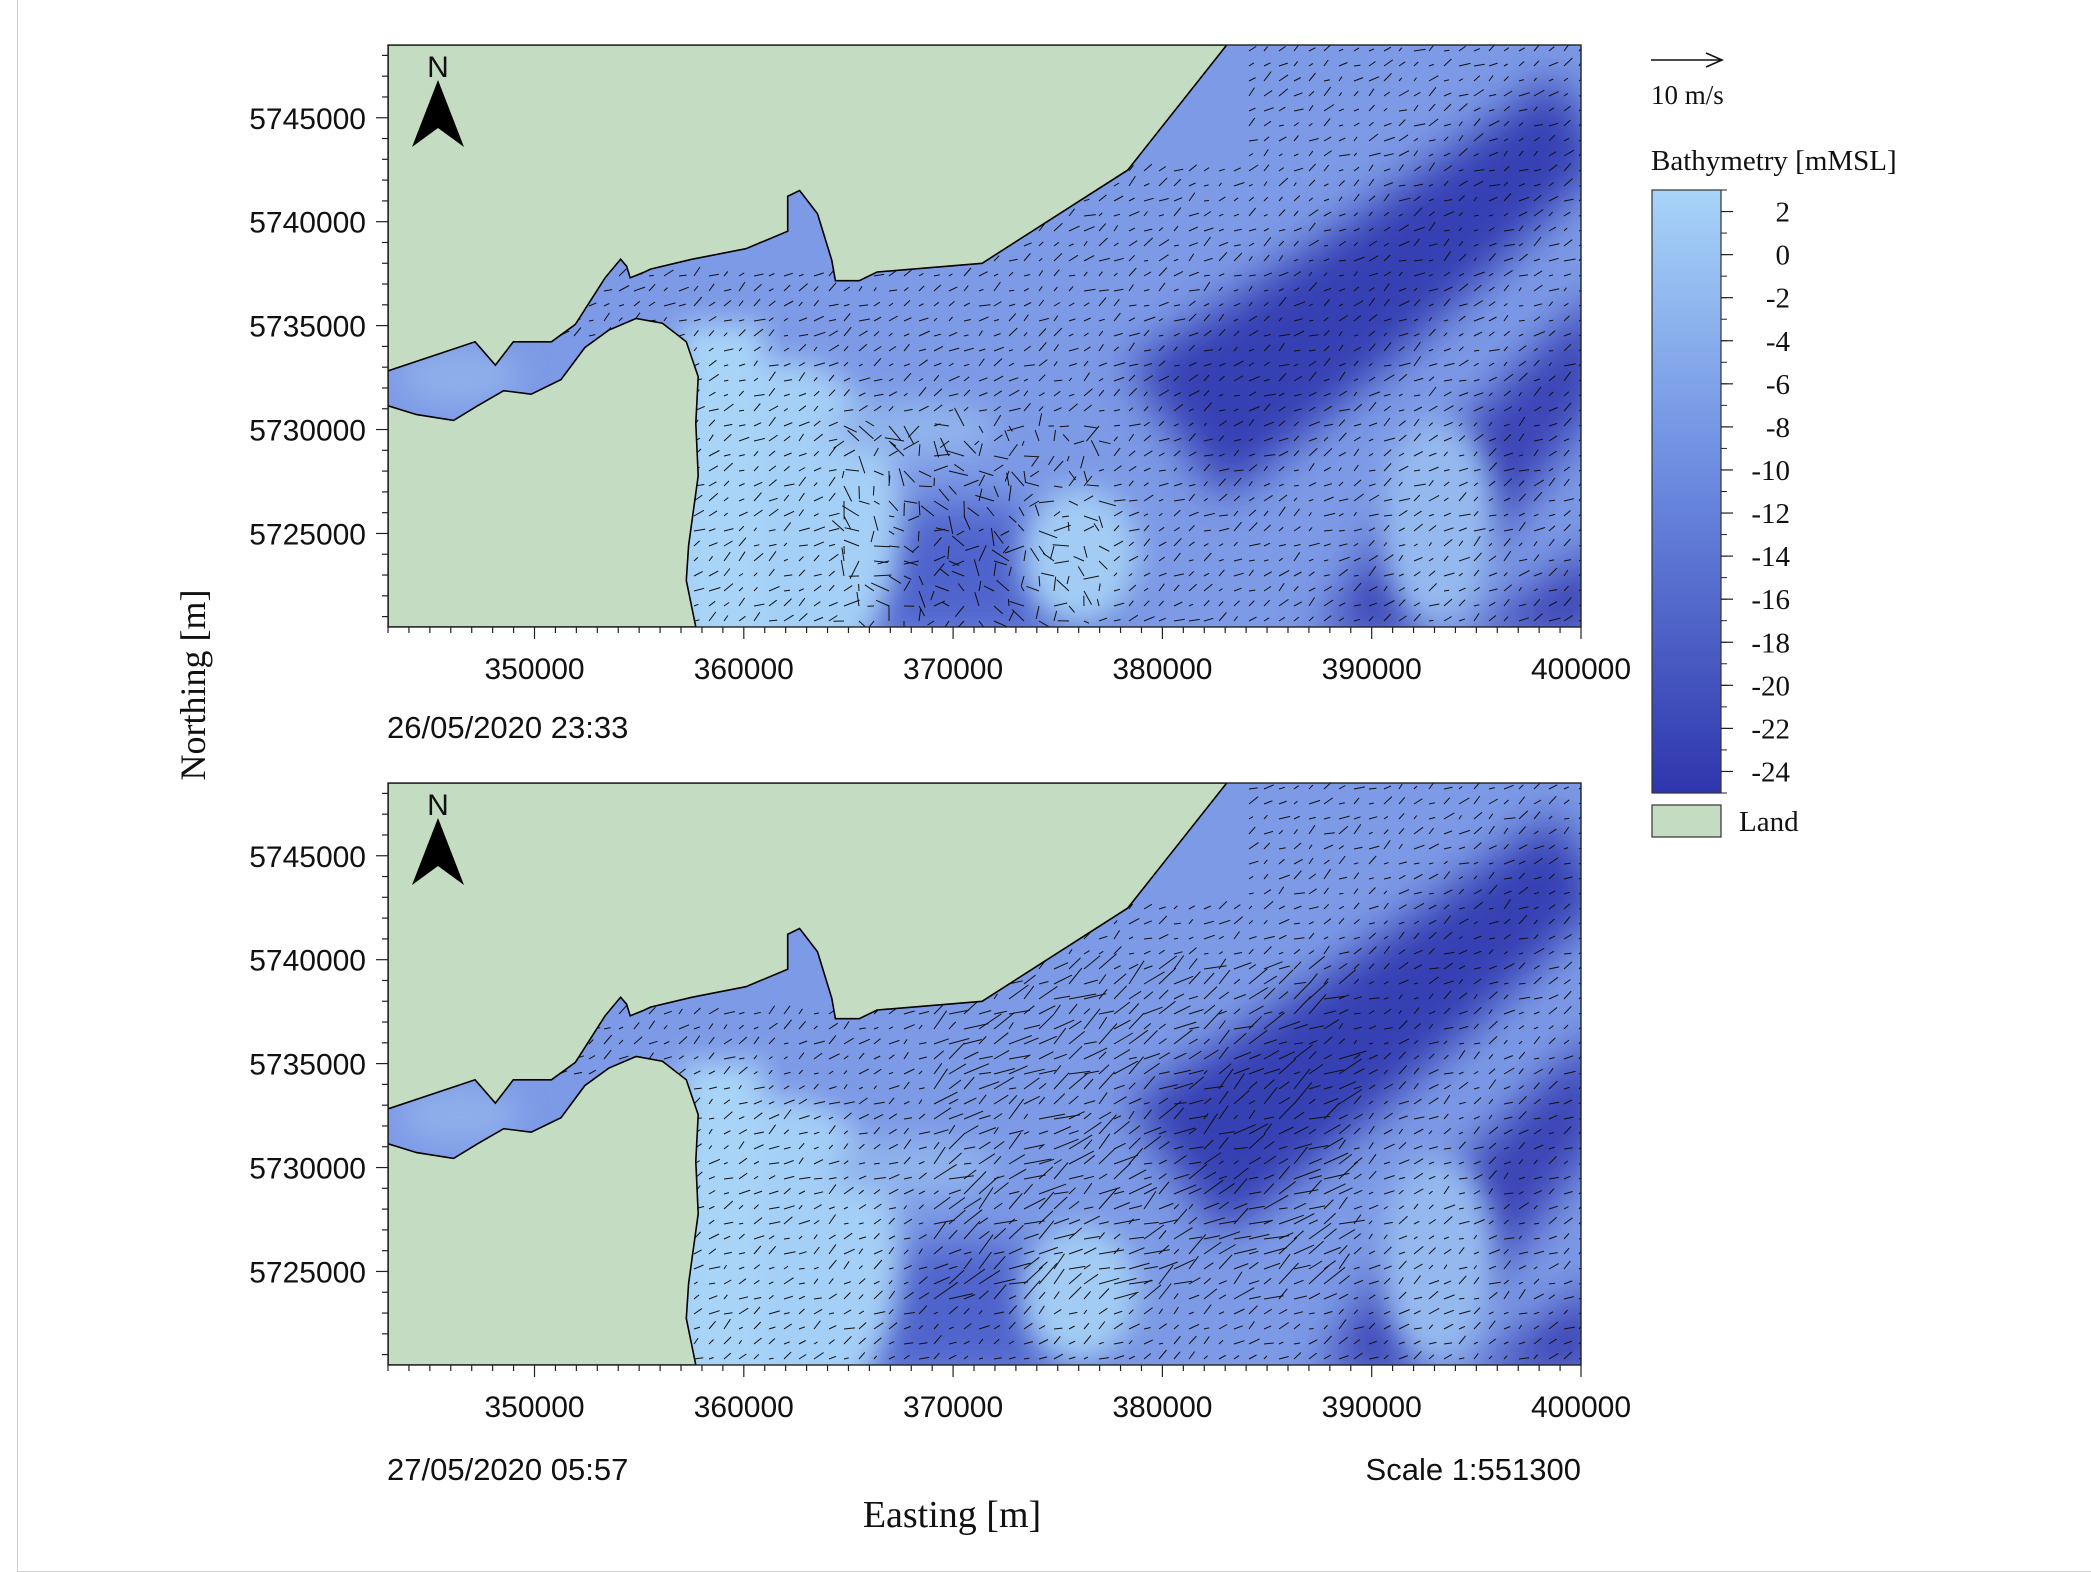  I want to click on land-legend-swatch, so click(1686, 821).